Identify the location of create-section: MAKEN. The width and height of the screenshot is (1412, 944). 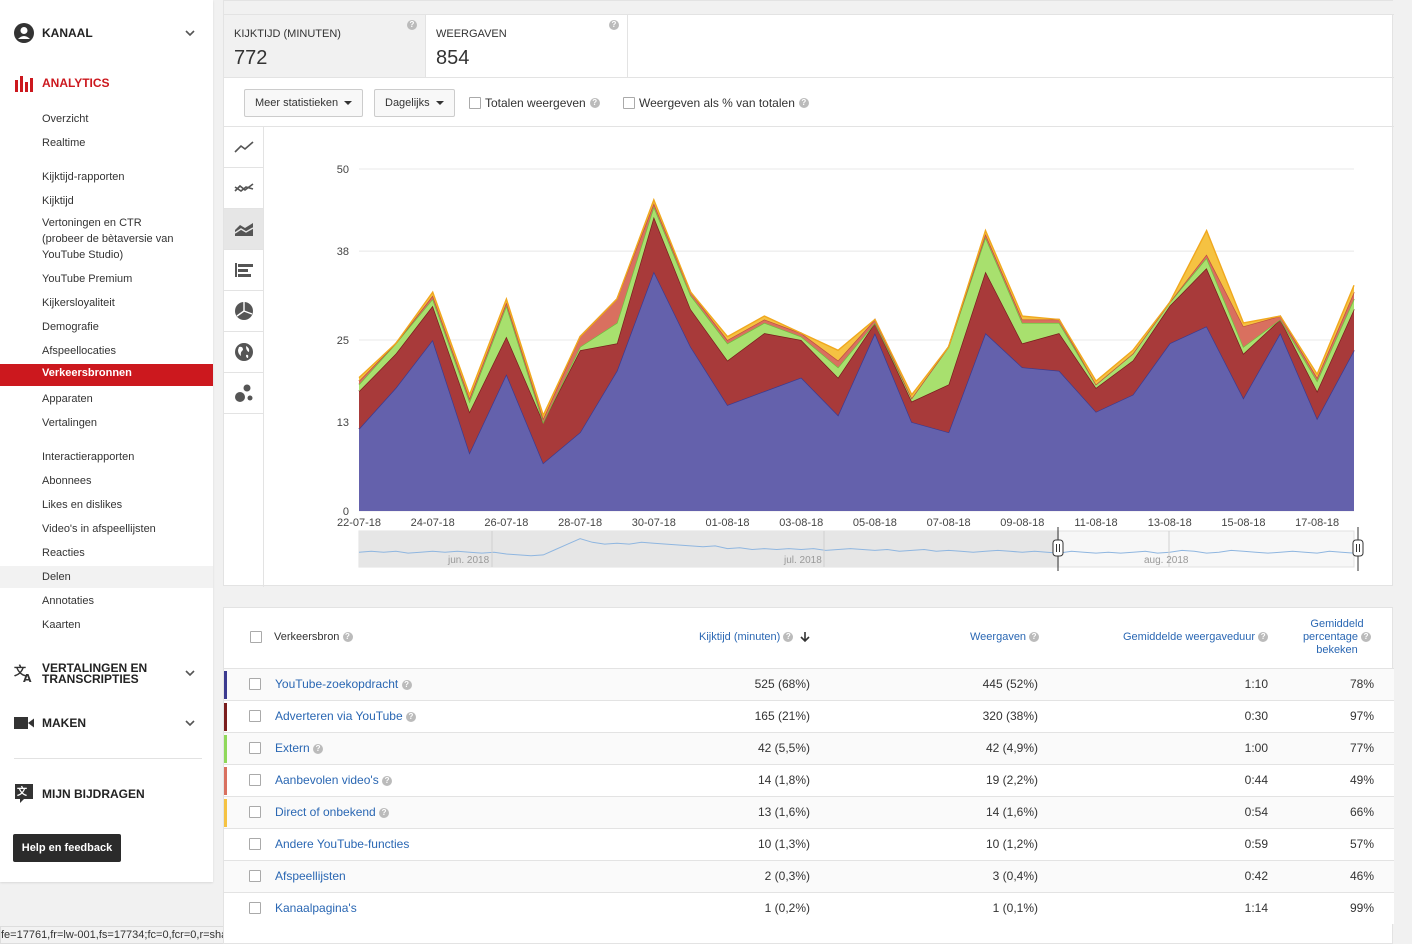
(106, 723).